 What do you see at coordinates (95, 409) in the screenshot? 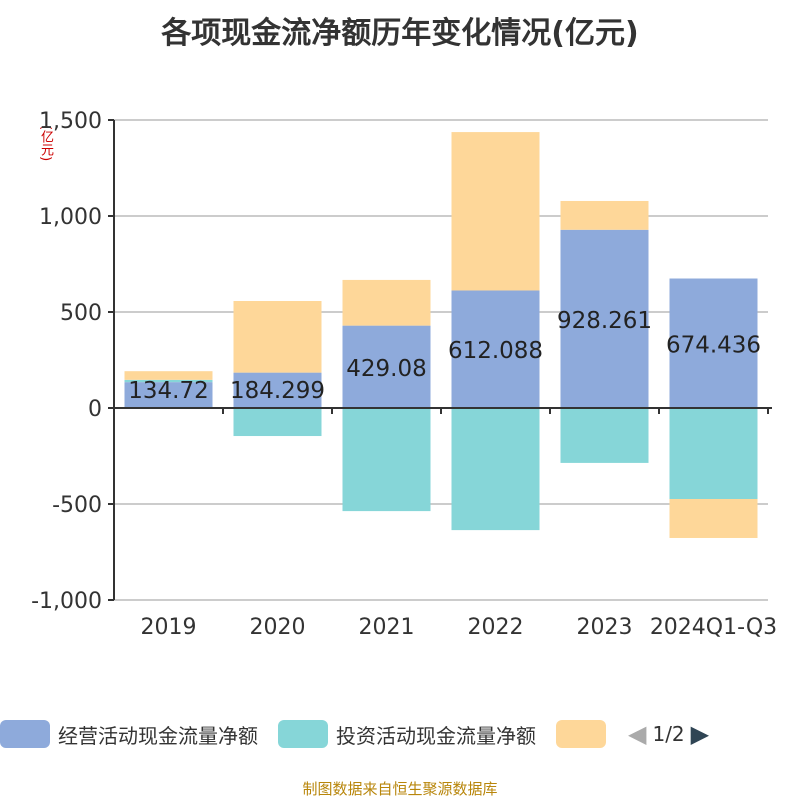
I see `y-tick-label: 0` at bounding box center [95, 409].